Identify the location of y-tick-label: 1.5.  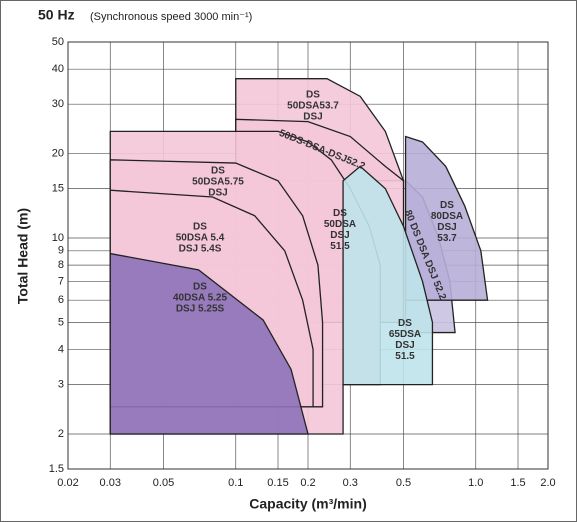
(56, 469).